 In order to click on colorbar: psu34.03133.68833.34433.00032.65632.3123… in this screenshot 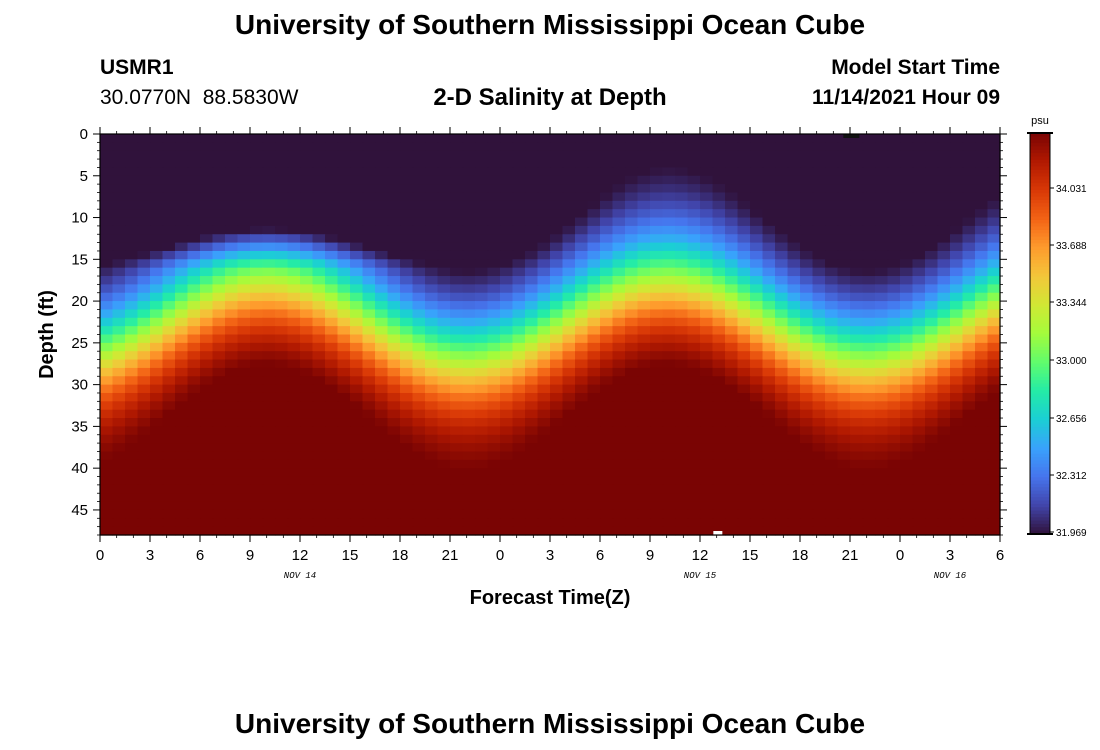, I will do `click(1057, 327)`.